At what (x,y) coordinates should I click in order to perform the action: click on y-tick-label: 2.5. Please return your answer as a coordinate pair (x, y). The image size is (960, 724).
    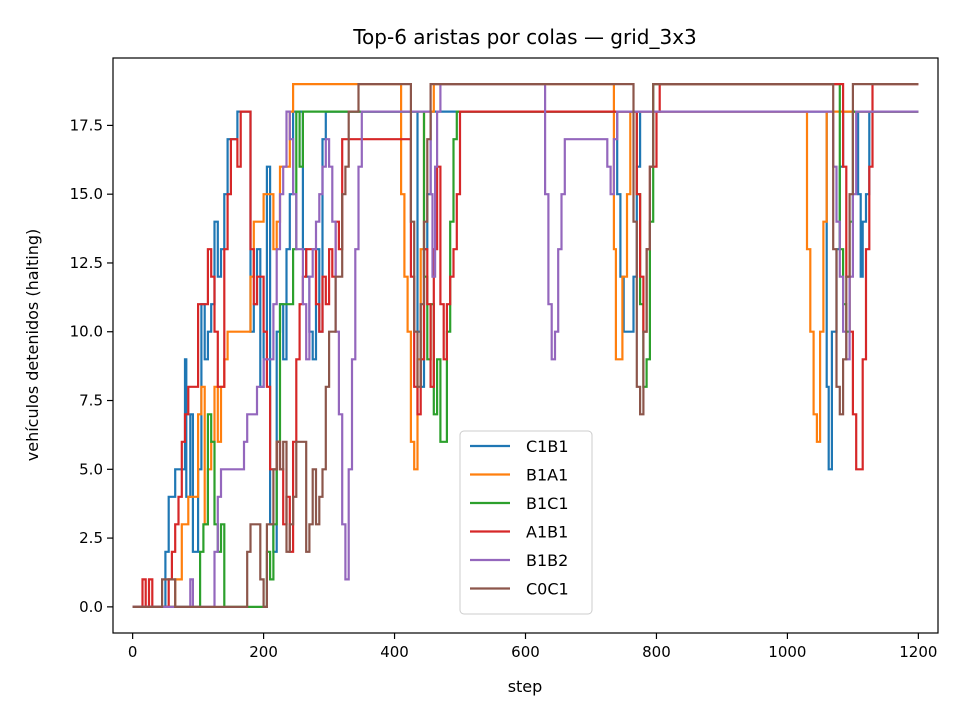
    Looking at the image, I should click on (91, 538).